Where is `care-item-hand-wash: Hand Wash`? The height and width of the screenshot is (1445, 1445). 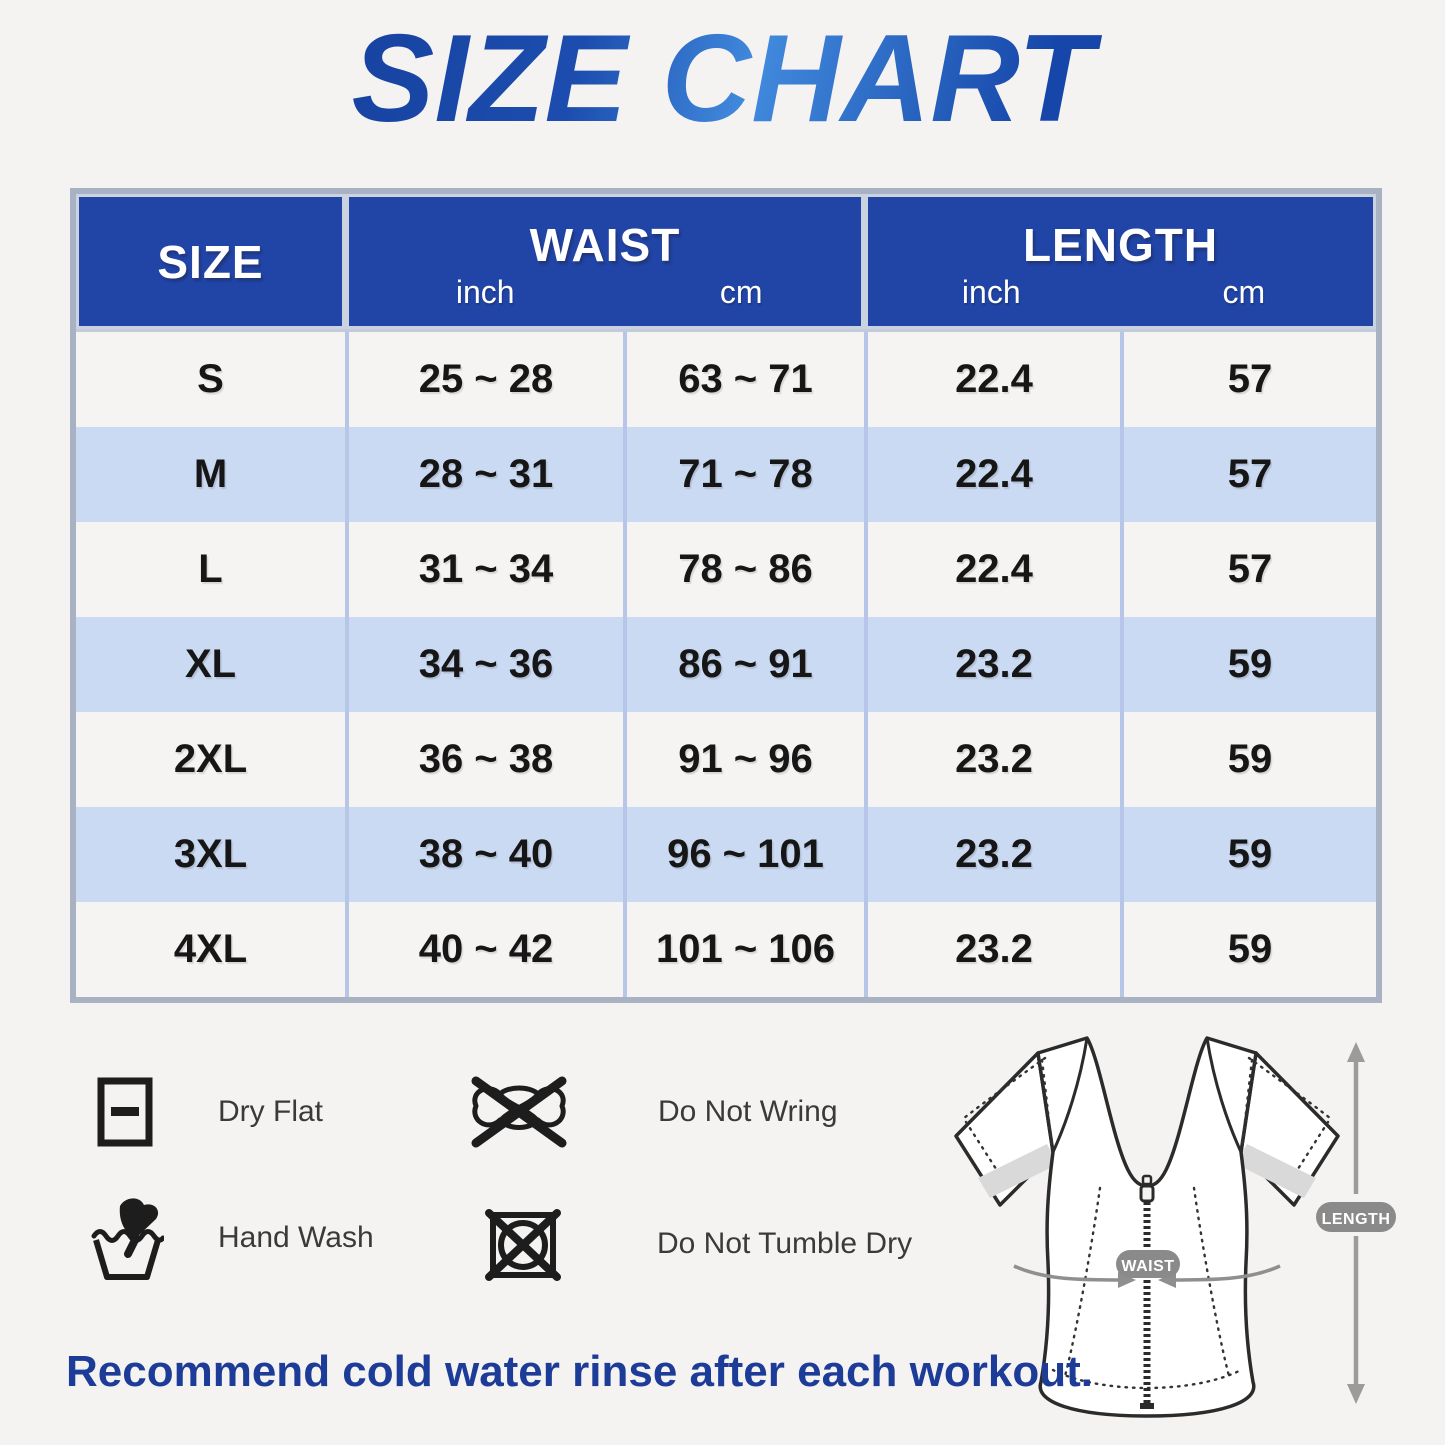 care-item-hand-wash: Hand Wash is located at coordinates (232, 1238).